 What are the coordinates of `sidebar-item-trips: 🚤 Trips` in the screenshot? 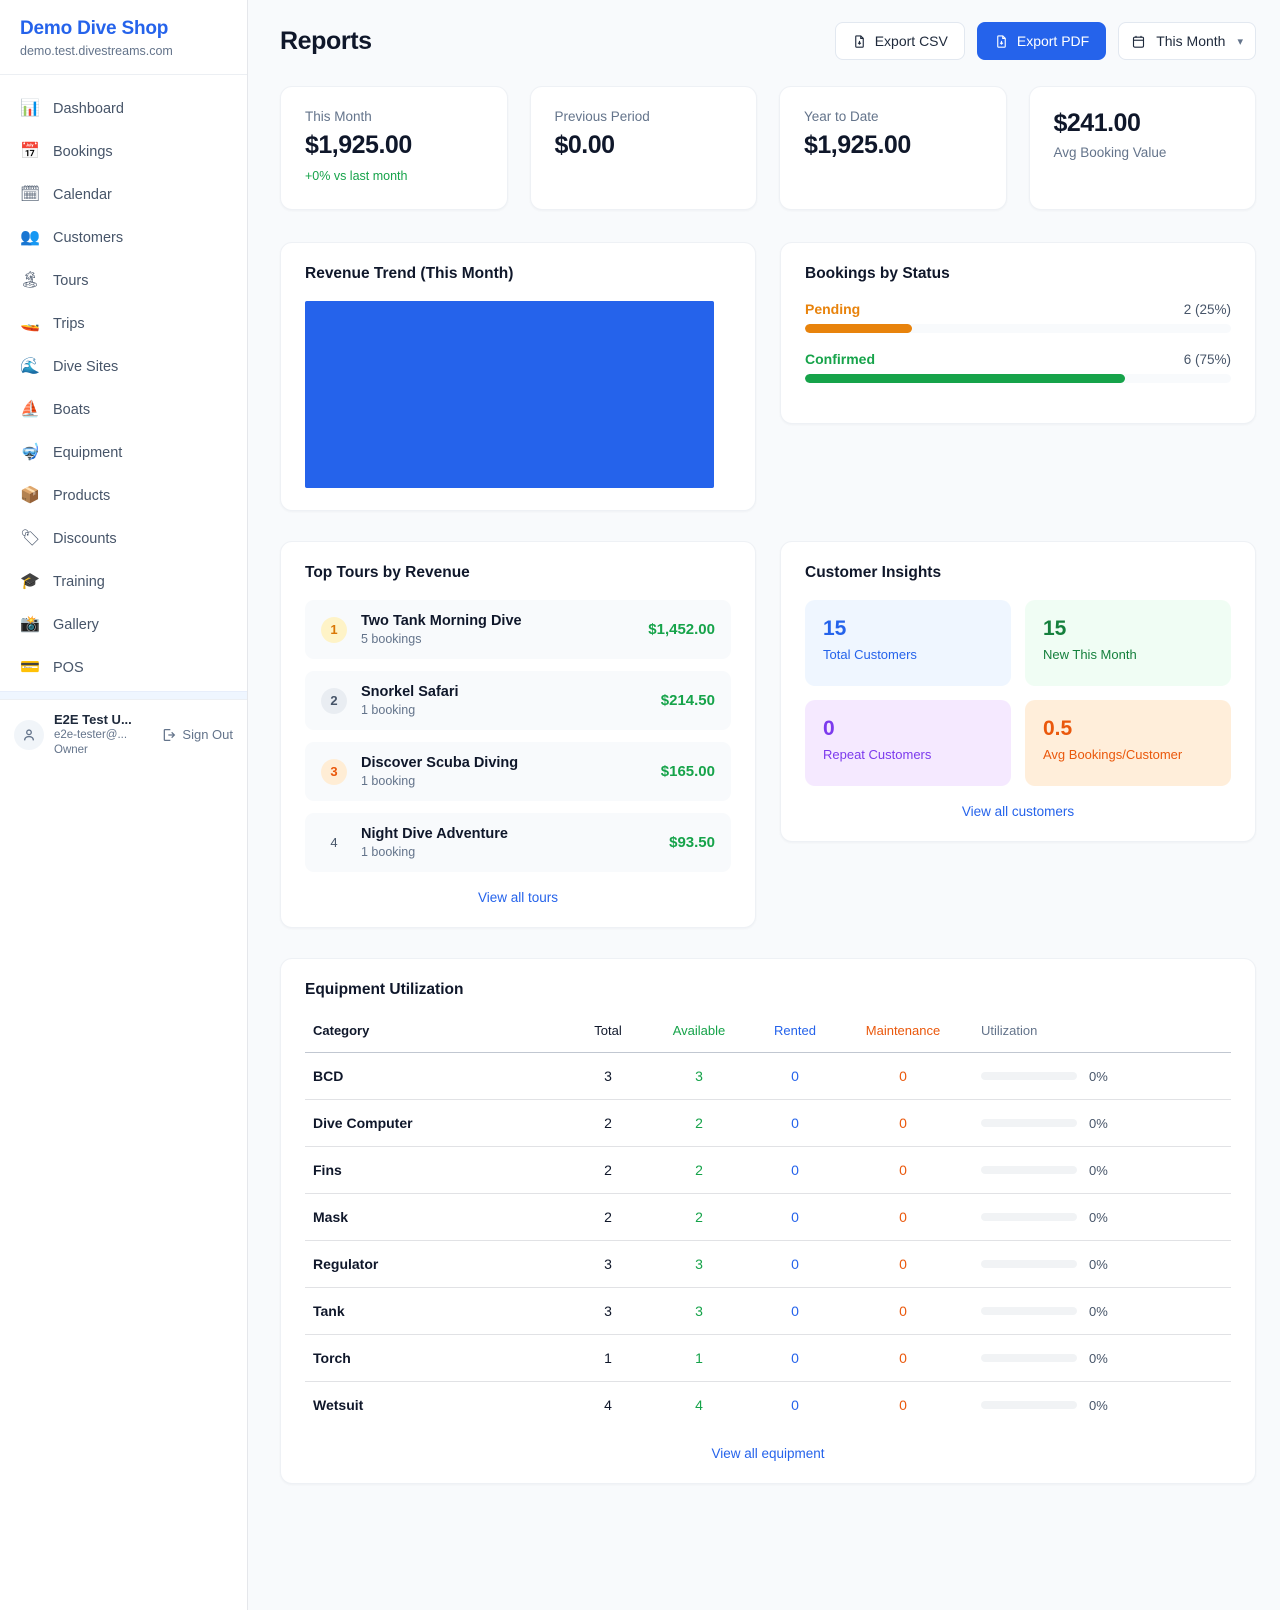 It's located at (123, 323).